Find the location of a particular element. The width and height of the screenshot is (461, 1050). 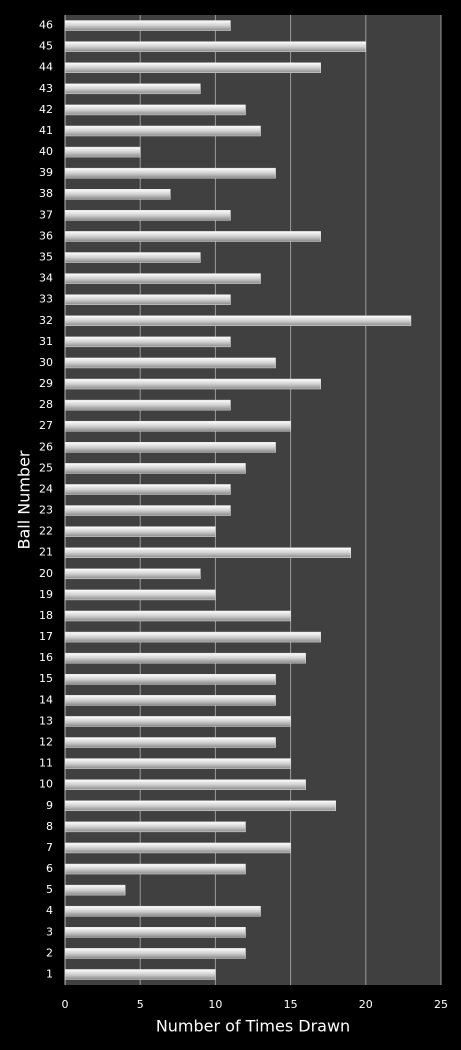

y-tick-label: 22 is located at coordinates (46, 531).